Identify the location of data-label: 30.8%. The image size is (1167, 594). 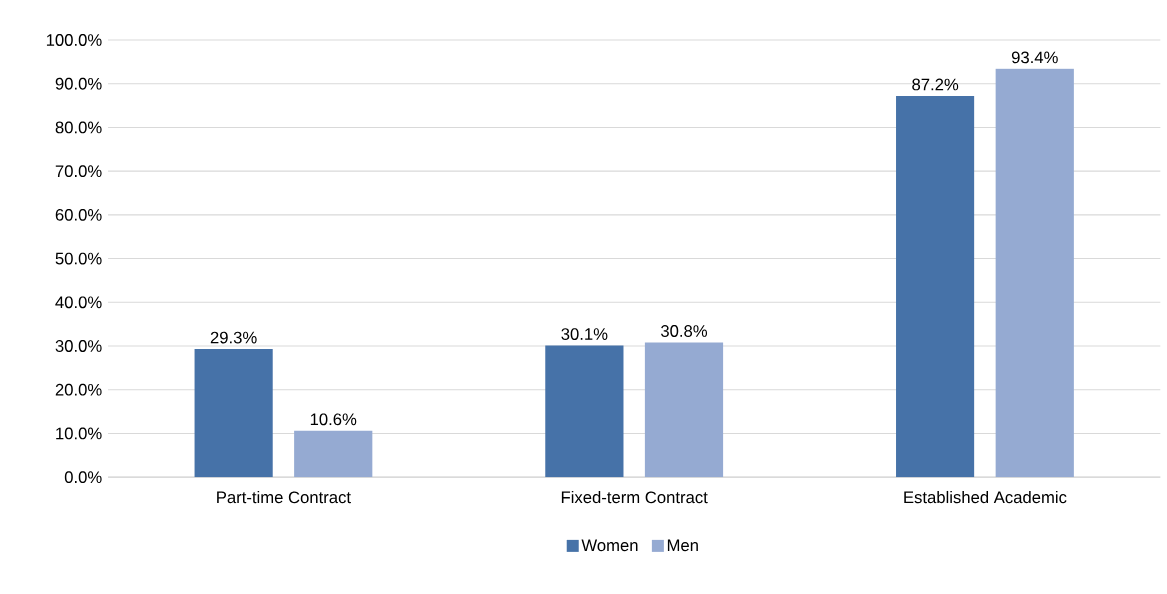
(684, 331).